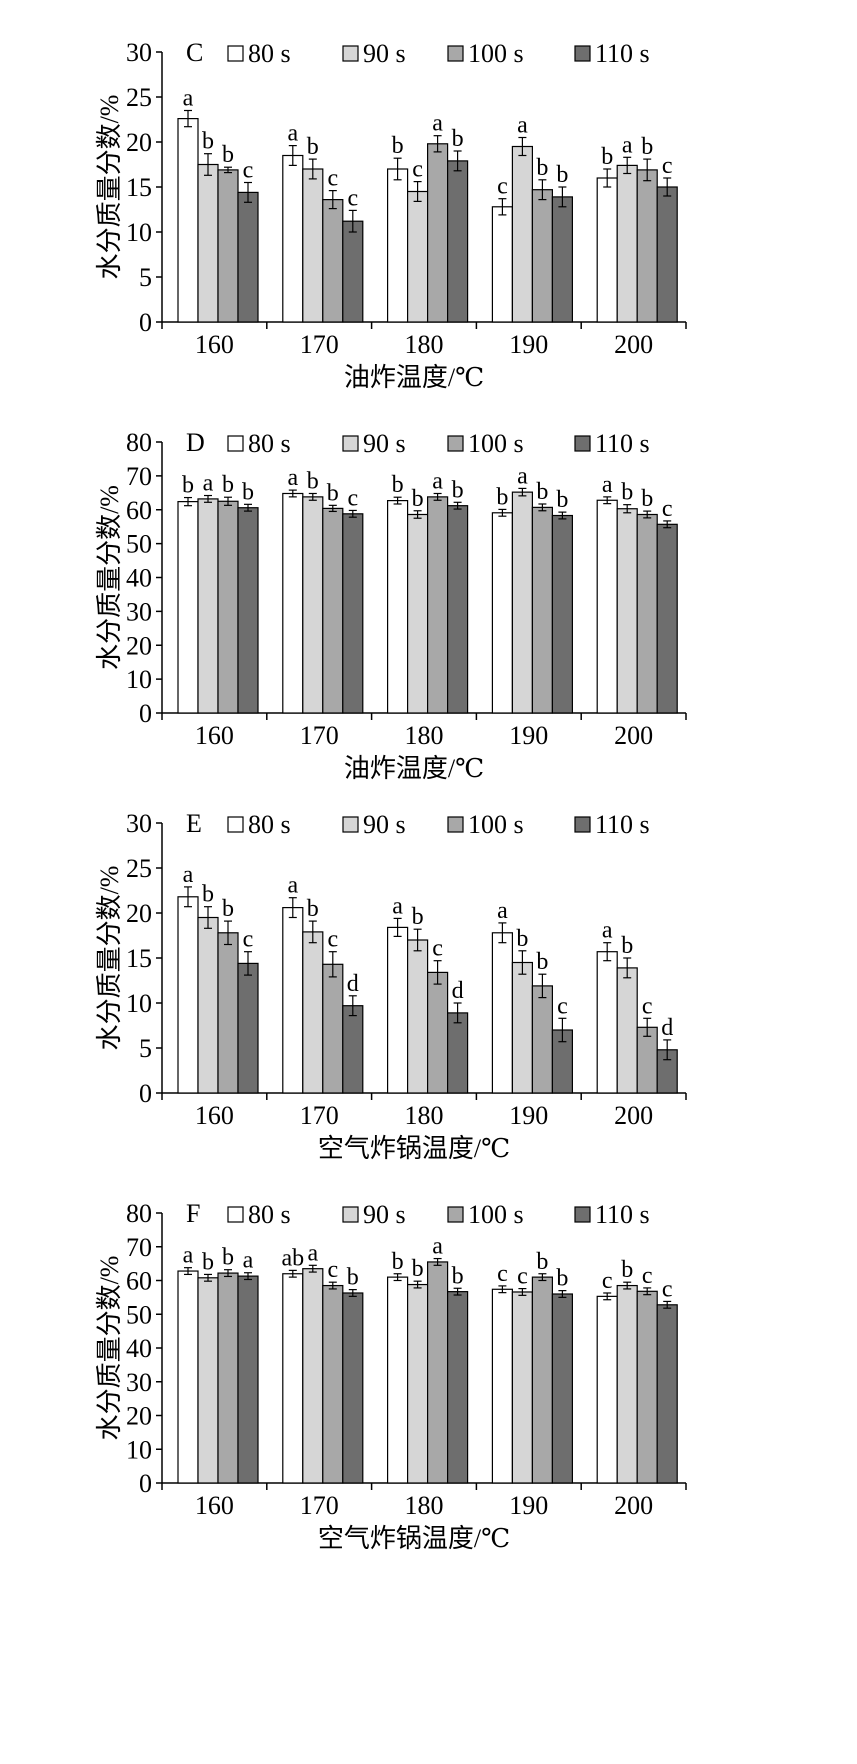  What do you see at coordinates (195, 442) in the screenshot?
I see `panel-letter: D` at bounding box center [195, 442].